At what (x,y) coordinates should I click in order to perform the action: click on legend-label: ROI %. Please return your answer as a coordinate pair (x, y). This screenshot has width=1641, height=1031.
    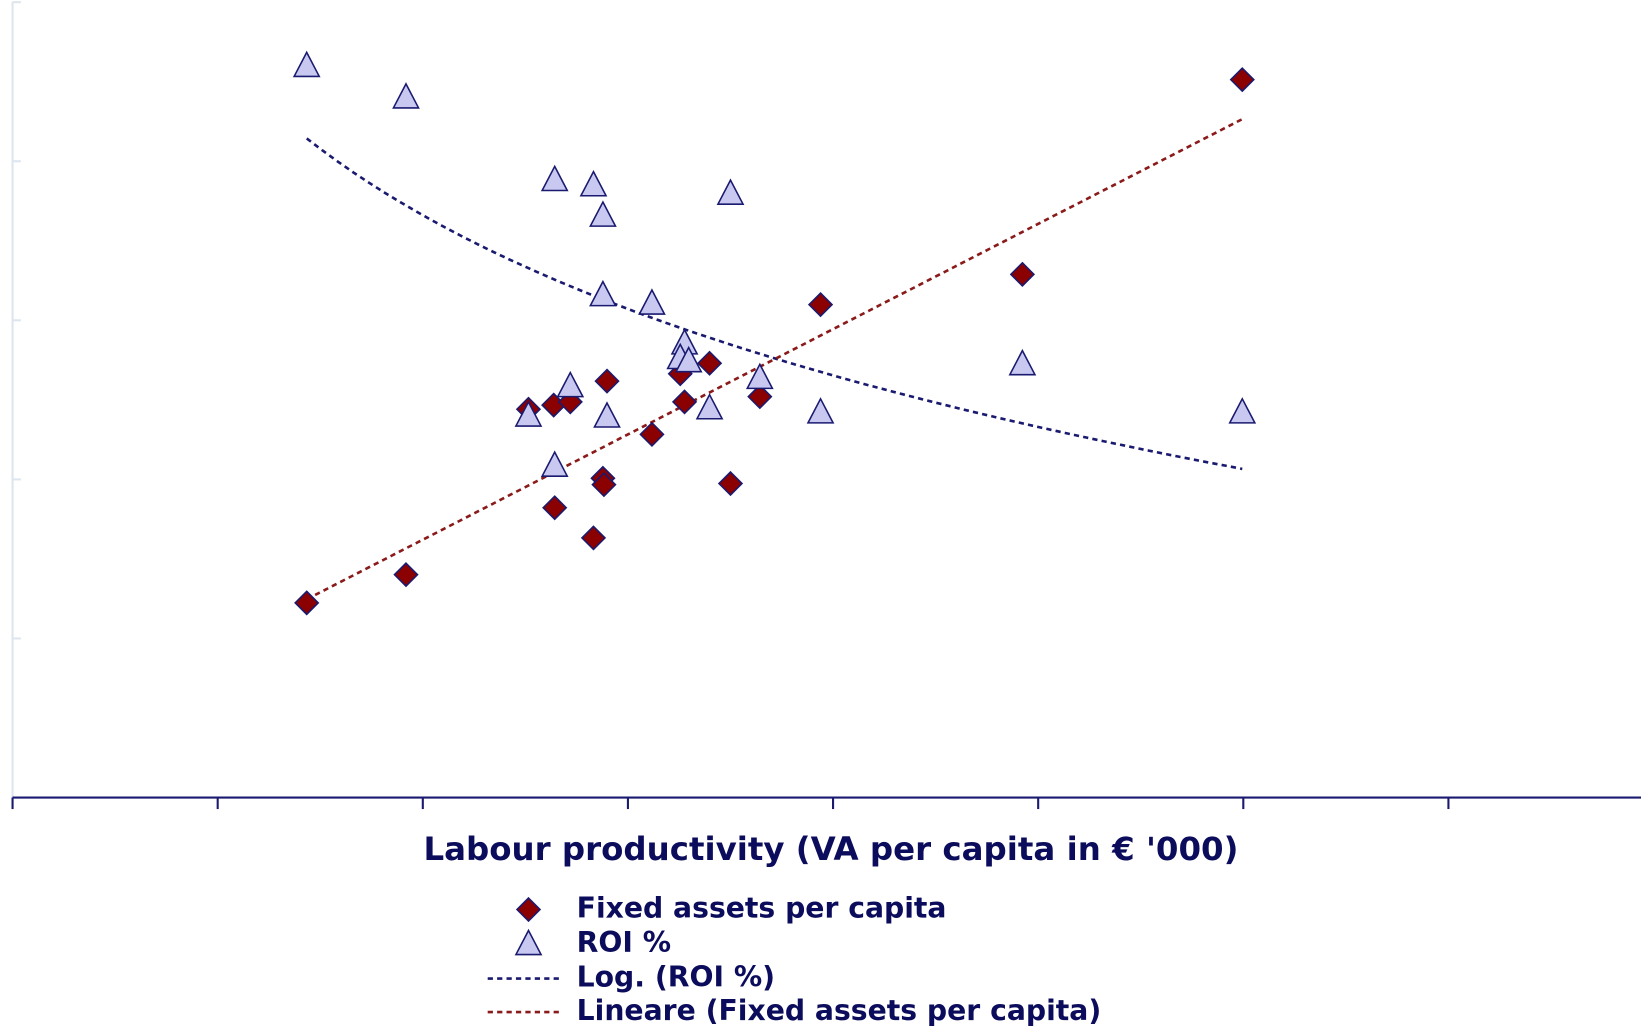
    Looking at the image, I should click on (624, 942).